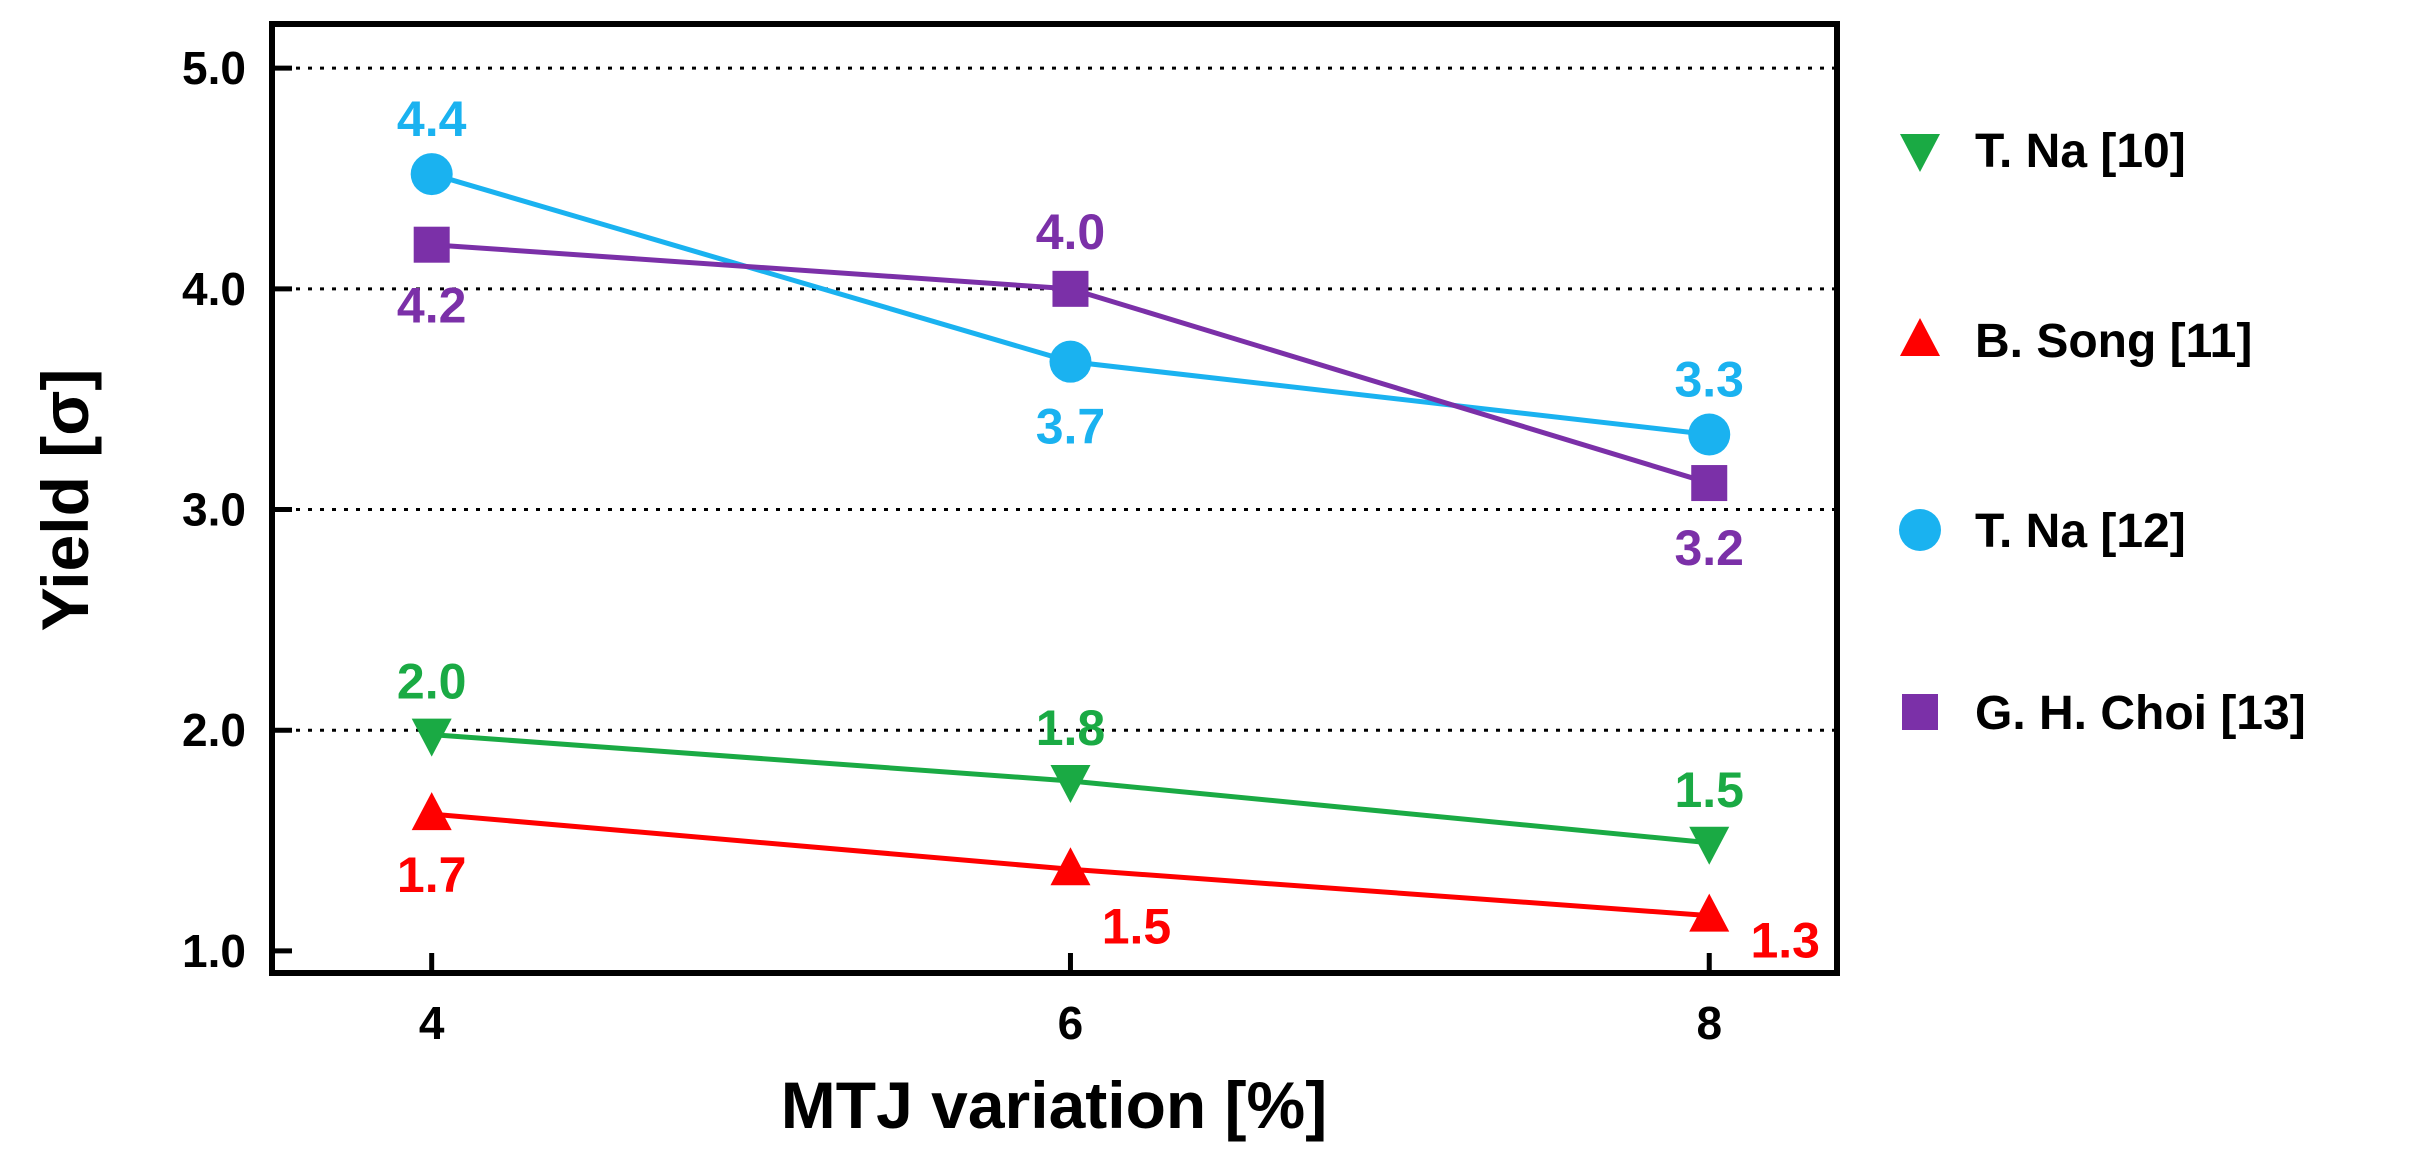  I want to click on data-label: 3.7, so click(1071, 427).